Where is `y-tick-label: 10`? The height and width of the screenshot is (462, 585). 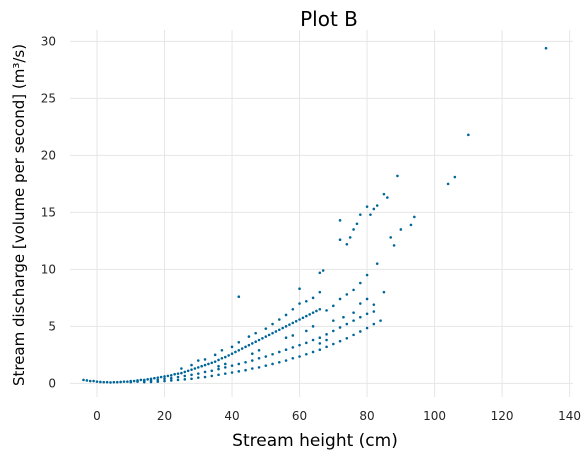
y-tick-label: 10 is located at coordinates (48, 269).